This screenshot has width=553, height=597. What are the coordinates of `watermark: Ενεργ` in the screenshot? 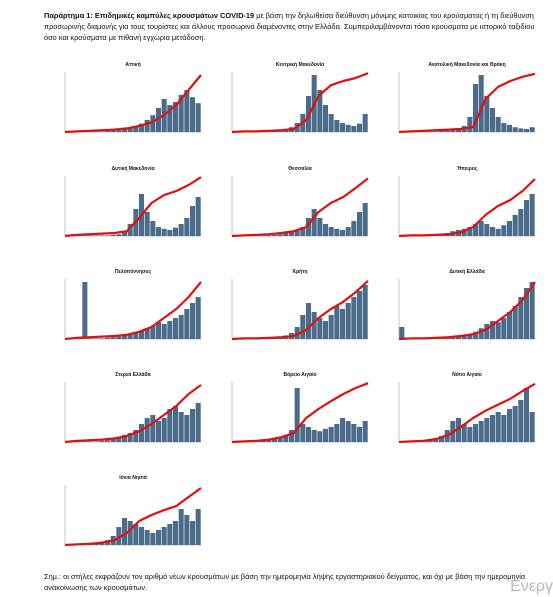 It's located at (531, 586).